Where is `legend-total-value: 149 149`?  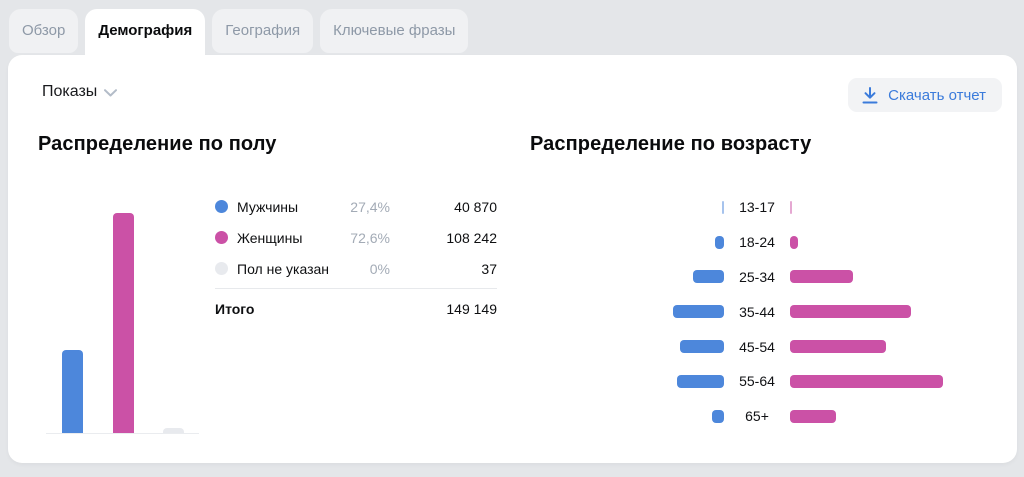 legend-total-value: 149 149 is located at coordinates (471, 309).